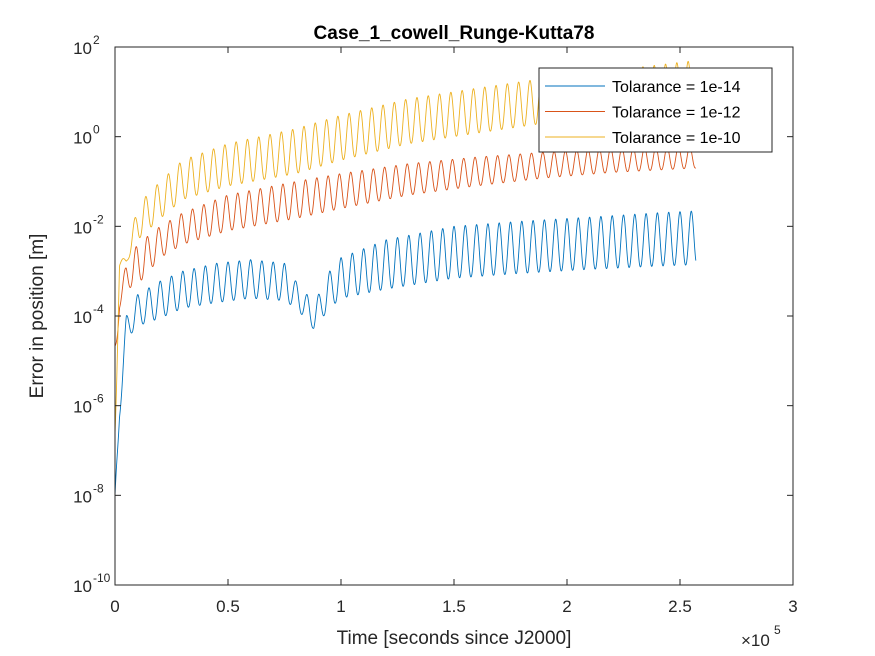 The height and width of the screenshot is (656, 875). Describe the element at coordinates (340, 606) in the screenshot. I see `x-tick-label: 1` at that location.